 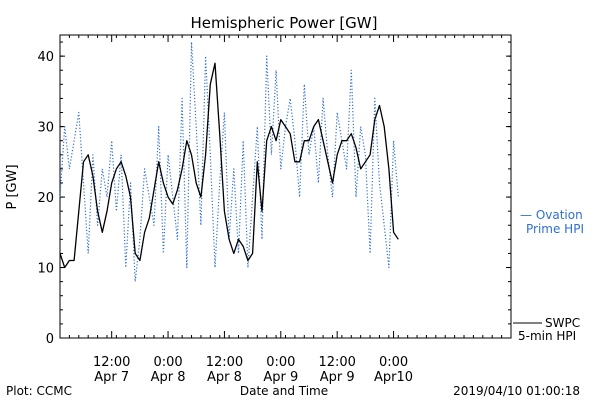 I want to click on legend-swpc-label-2: 5-min HPI, so click(x=547, y=336).